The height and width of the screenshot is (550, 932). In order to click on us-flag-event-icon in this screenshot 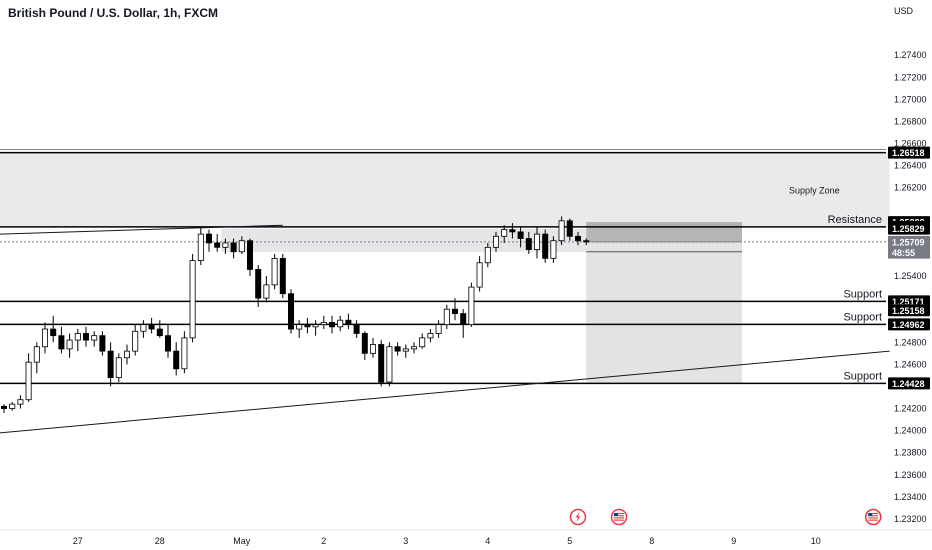, I will do `click(619, 517)`.